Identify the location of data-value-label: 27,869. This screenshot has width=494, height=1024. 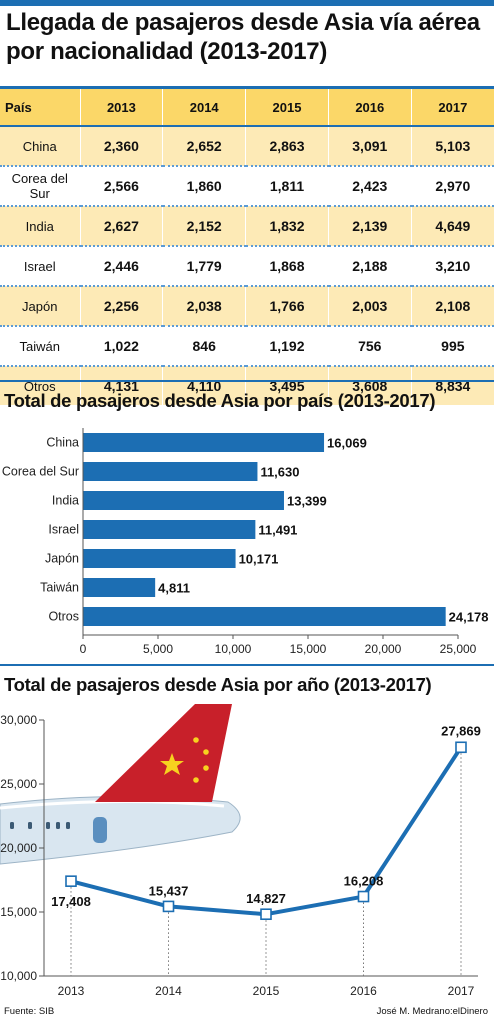
(461, 730).